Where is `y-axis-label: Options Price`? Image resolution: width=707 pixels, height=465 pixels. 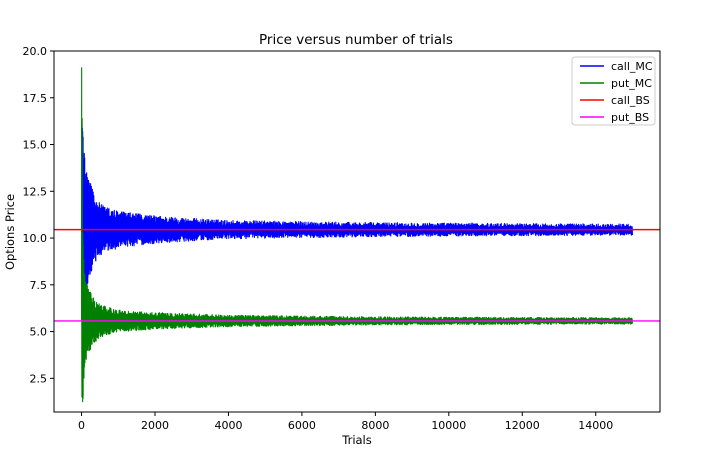 y-axis-label: Options Price is located at coordinates (10, 232).